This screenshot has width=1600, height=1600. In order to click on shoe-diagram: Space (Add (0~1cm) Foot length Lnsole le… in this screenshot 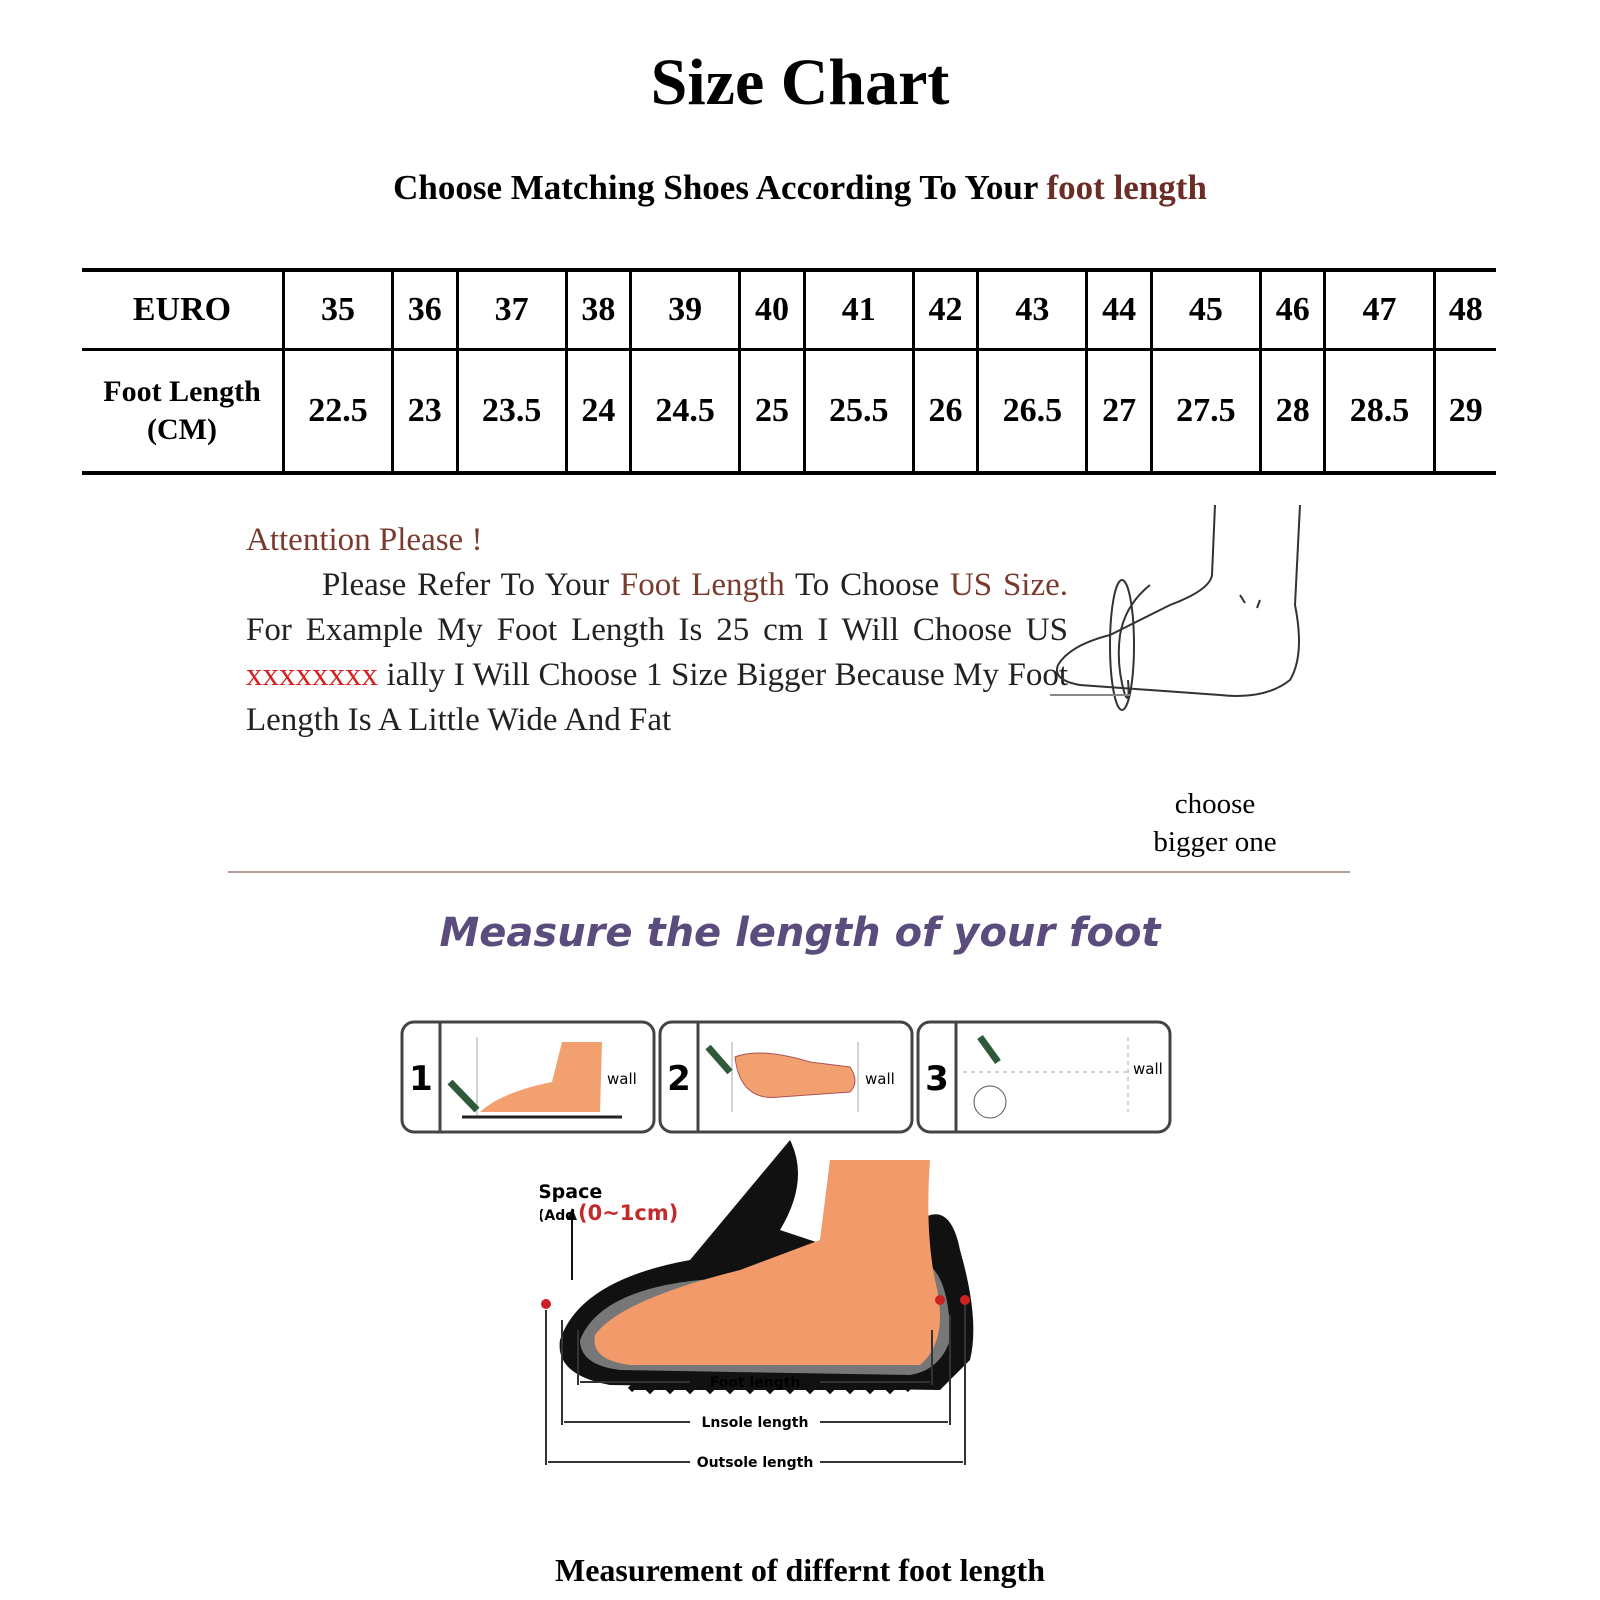, I will do `click(757, 1305)`.